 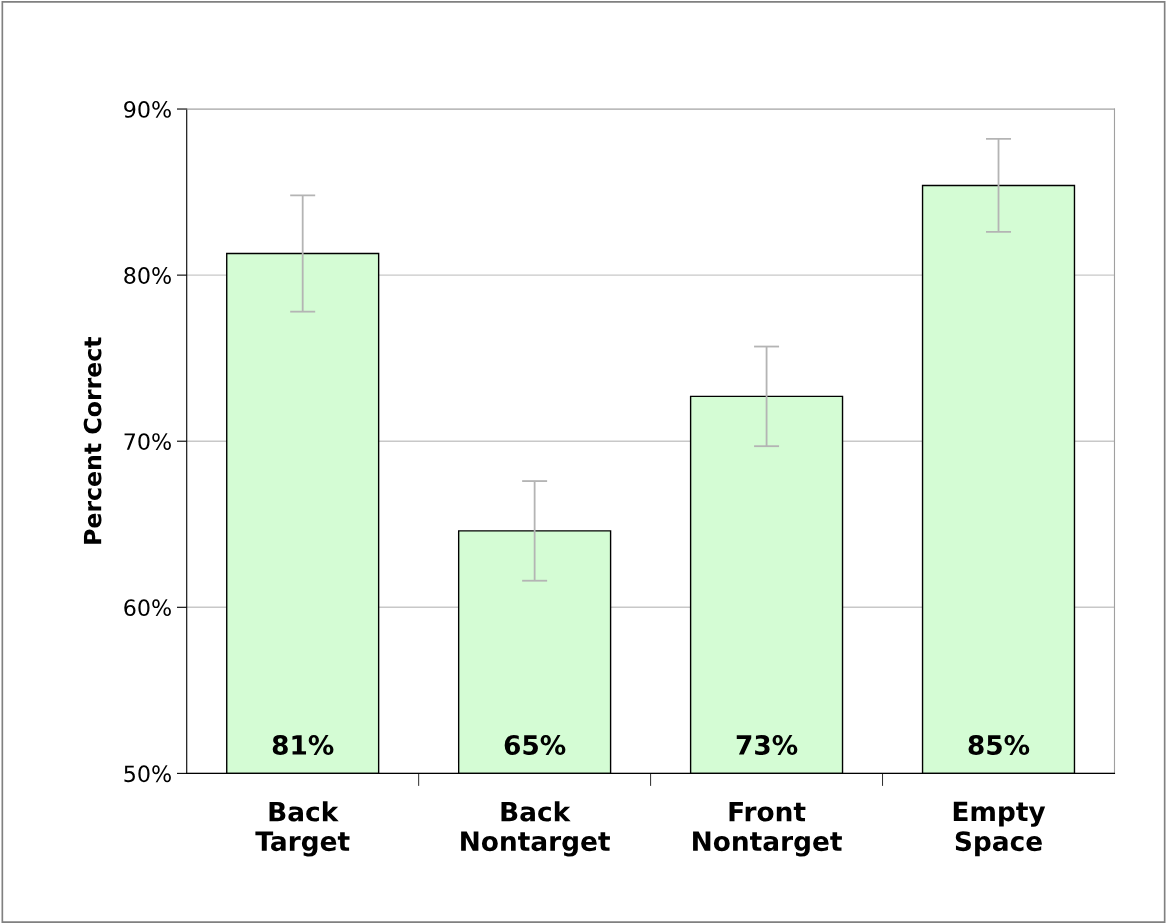 I want to click on data-label: 85%, so click(x=999, y=745).